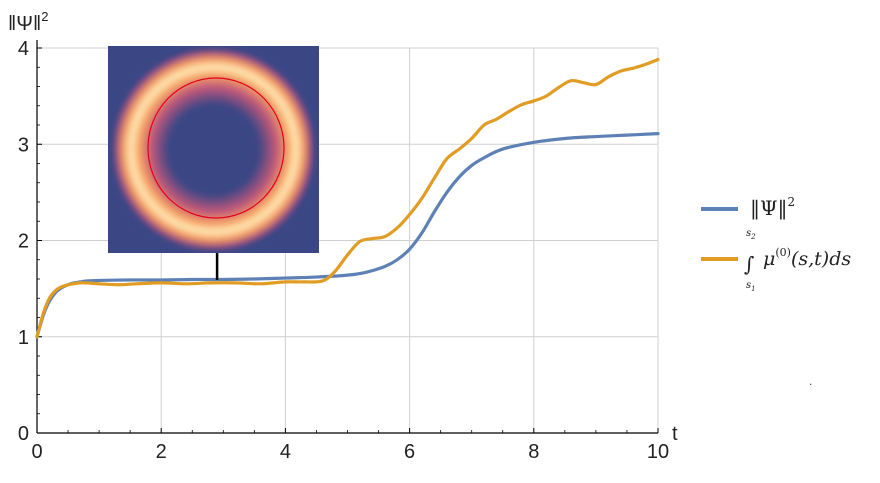 This screenshot has height=483, width=880. Describe the element at coordinates (751, 286) in the screenshot. I see `legend-integral-lower: s1` at that location.